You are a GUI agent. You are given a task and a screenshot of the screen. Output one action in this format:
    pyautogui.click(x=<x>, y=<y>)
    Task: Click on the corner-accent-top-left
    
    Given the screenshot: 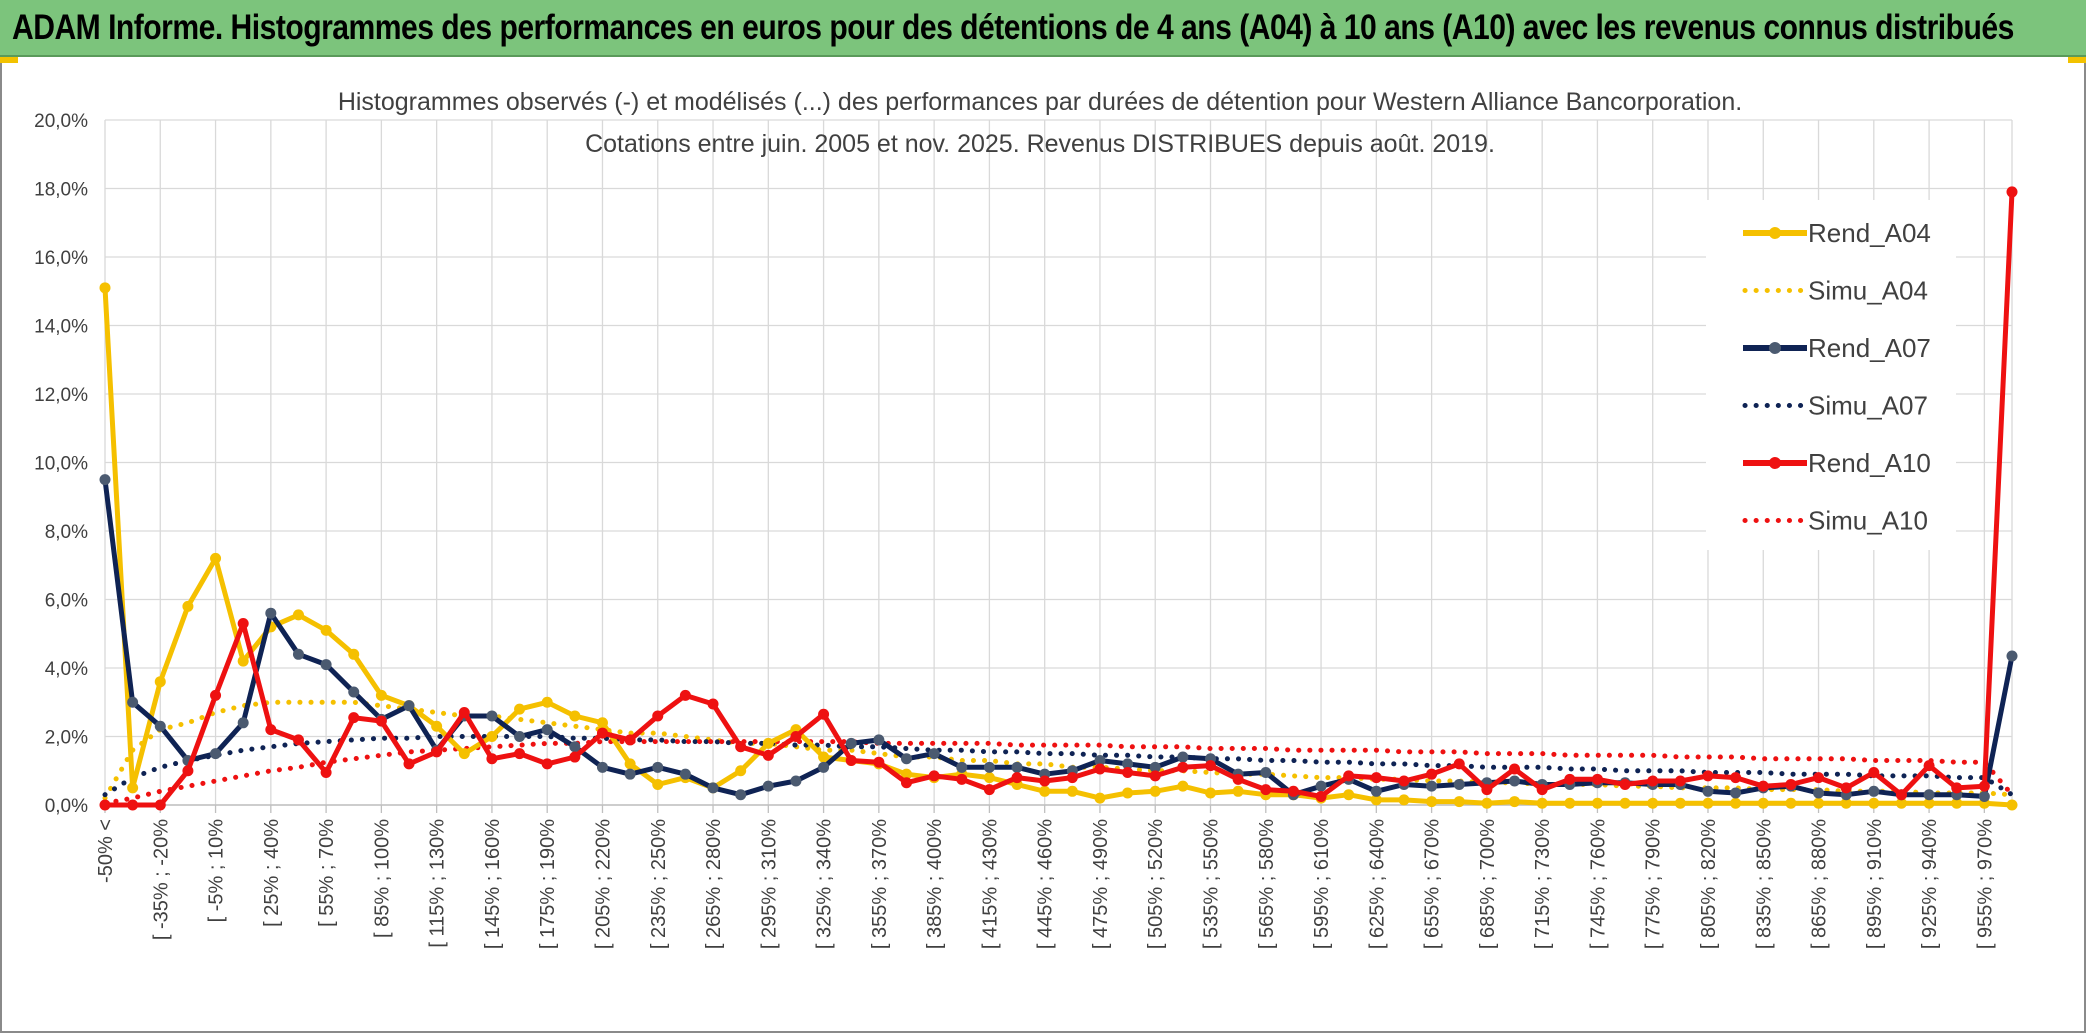 What is the action you would take?
    pyautogui.click(x=9, y=60)
    